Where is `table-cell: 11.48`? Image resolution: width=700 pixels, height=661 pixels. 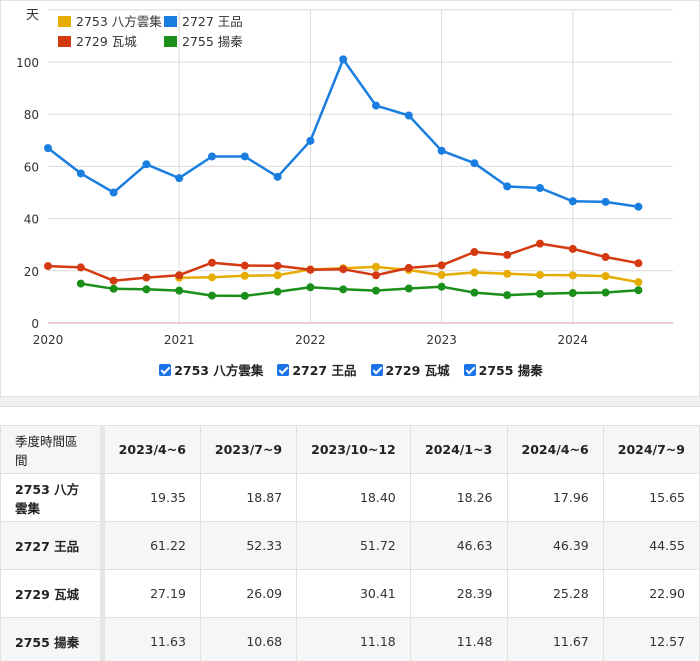
table-cell: 11.48 is located at coordinates (458, 639).